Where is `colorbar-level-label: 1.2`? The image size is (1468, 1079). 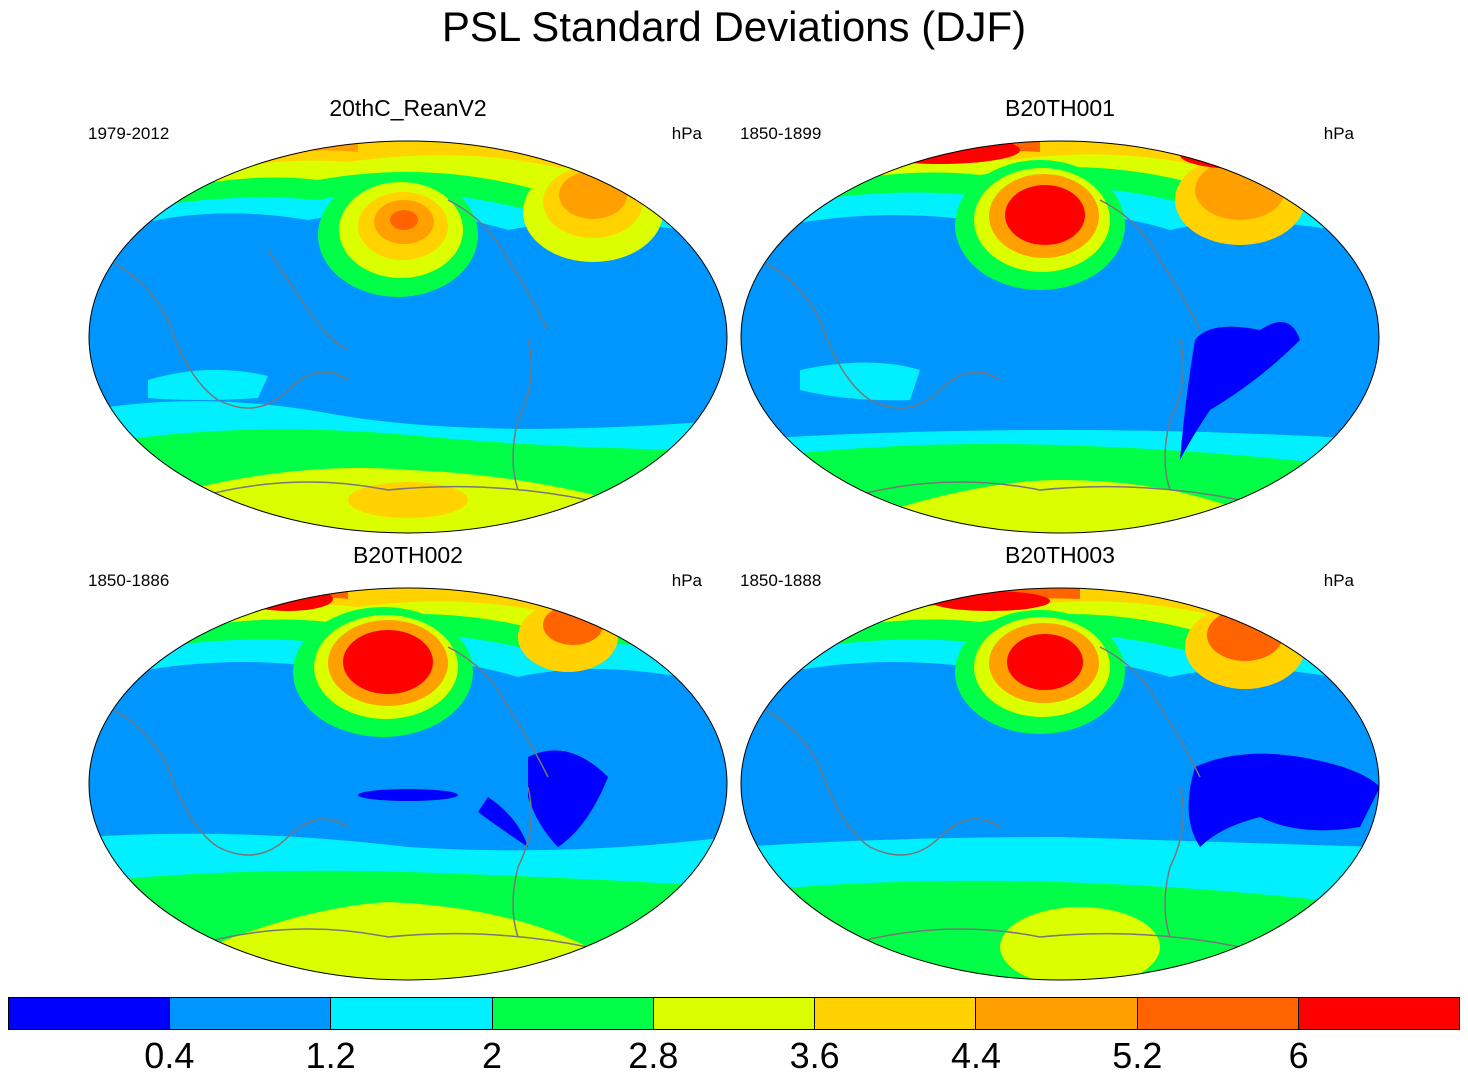
colorbar-level-label: 1.2 is located at coordinates (330, 1055).